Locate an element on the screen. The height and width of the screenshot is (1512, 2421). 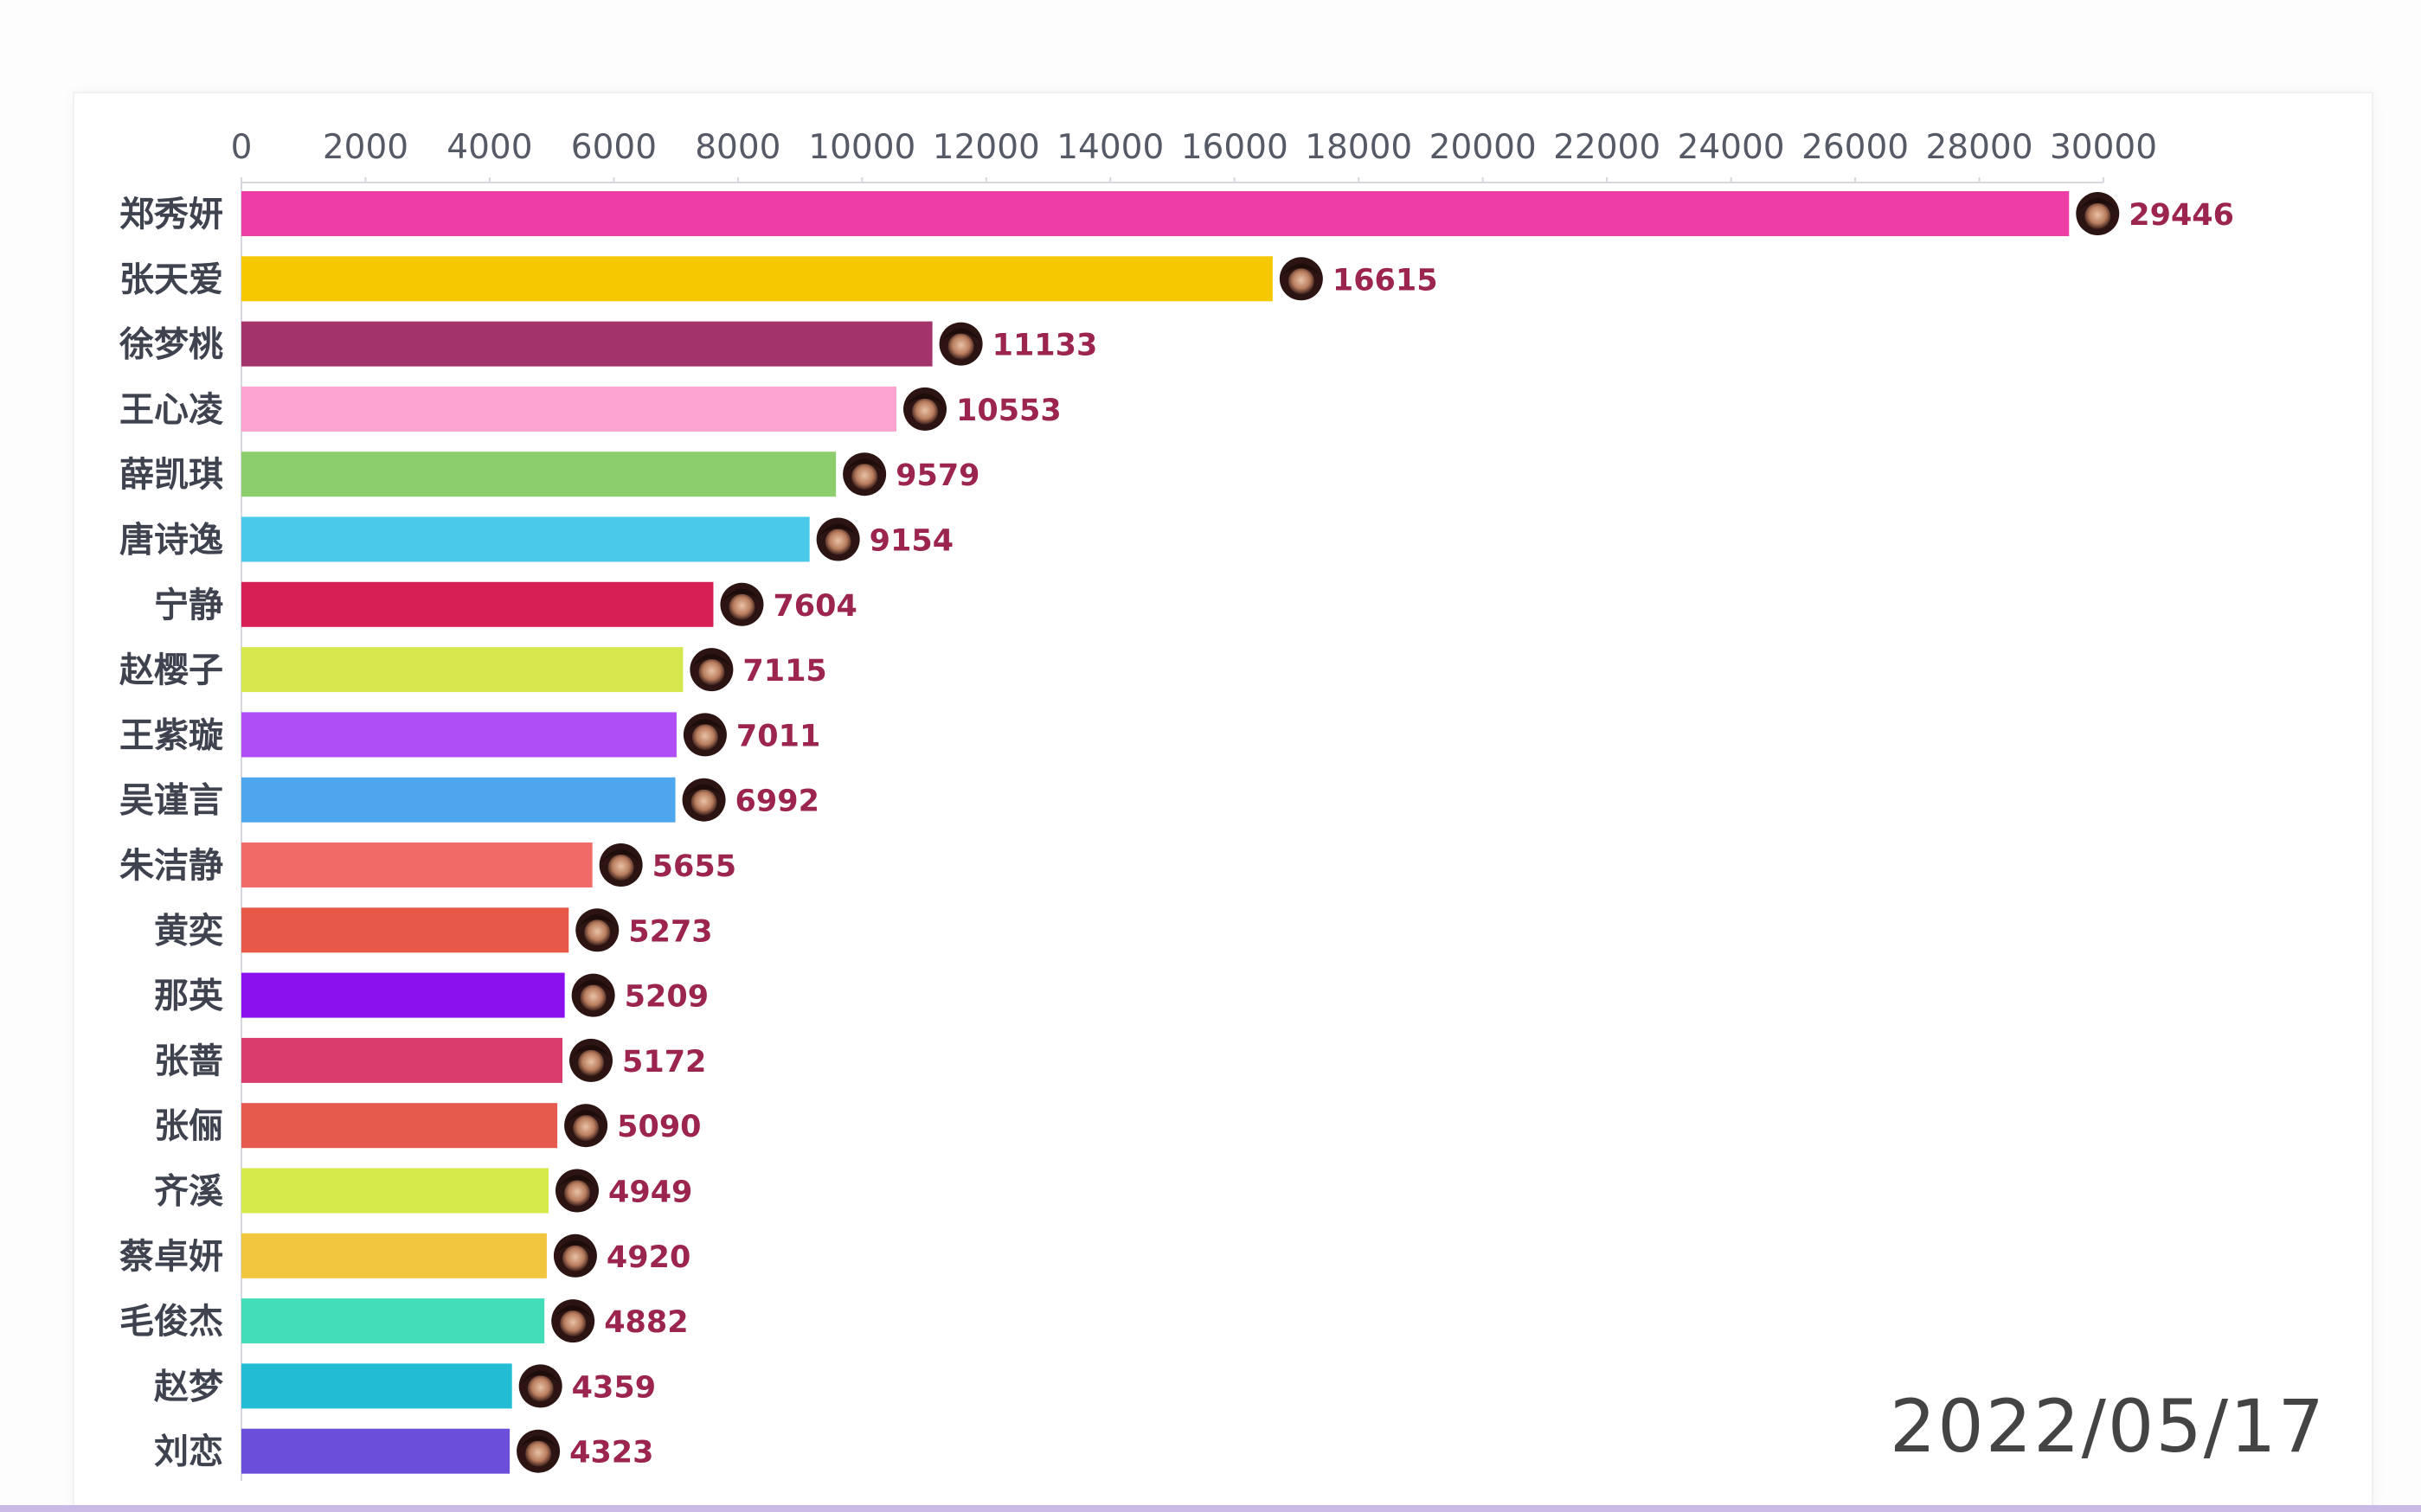
x-tick-label: 12000 is located at coordinates (986, 147).